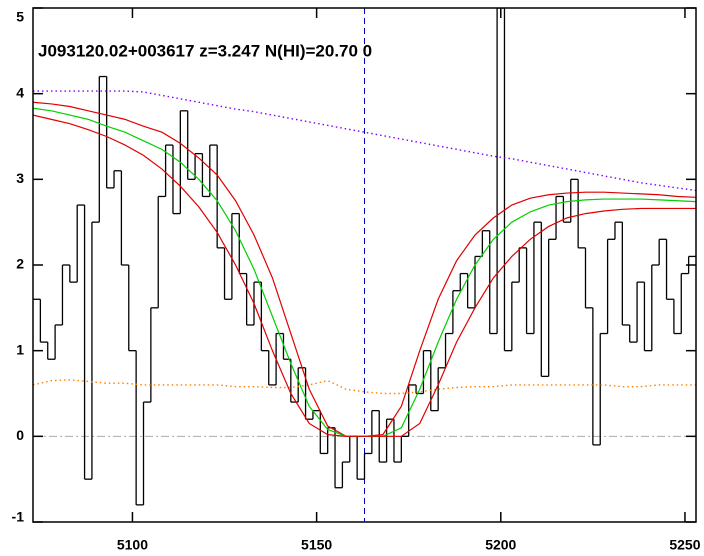 Image resolution: width=704 pixels, height=556 pixels. What do you see at coordinates (316, 545) in the screenshot?
I see `x-tick-label: 5150` at bounding box center [316, 545].